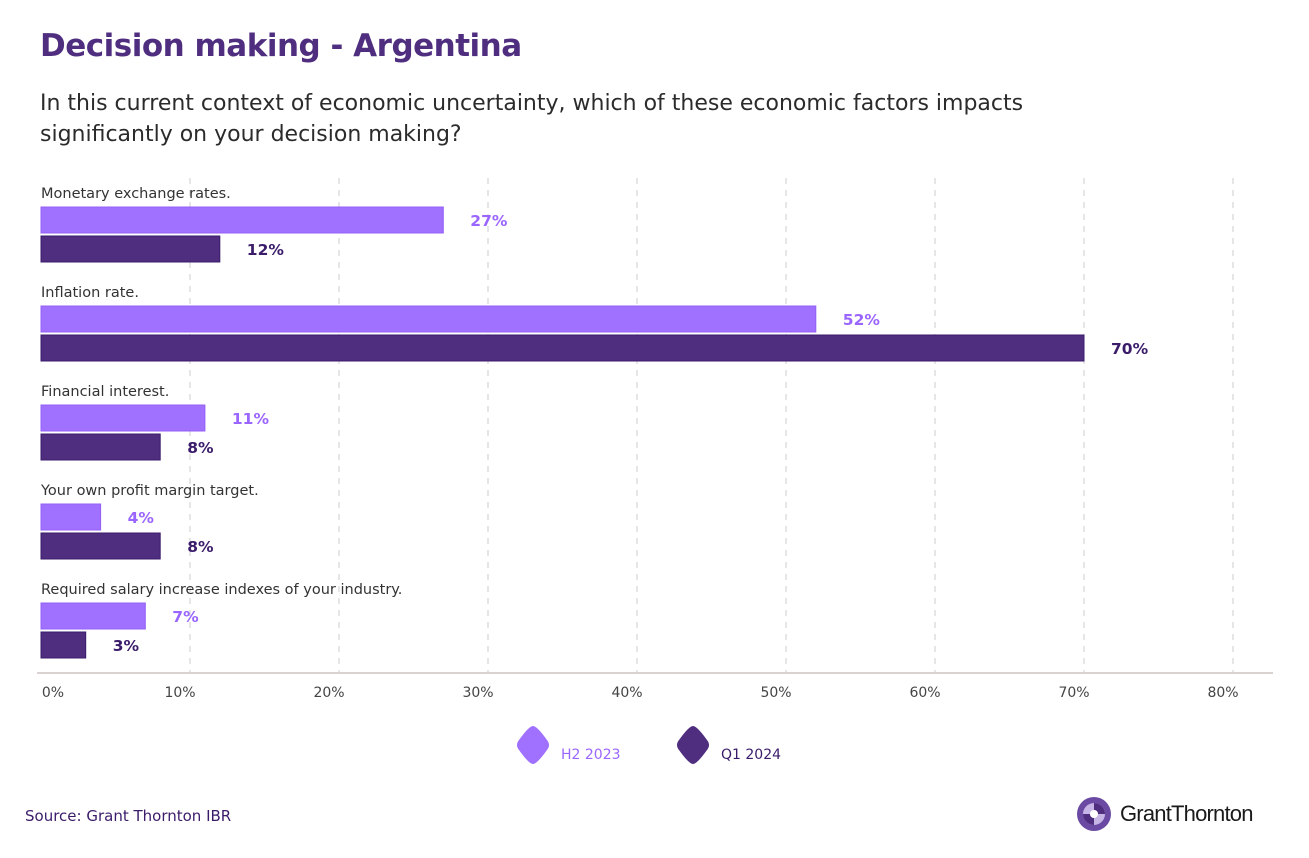  I want to click on legend-label: H2 2023, so click(591, 755).